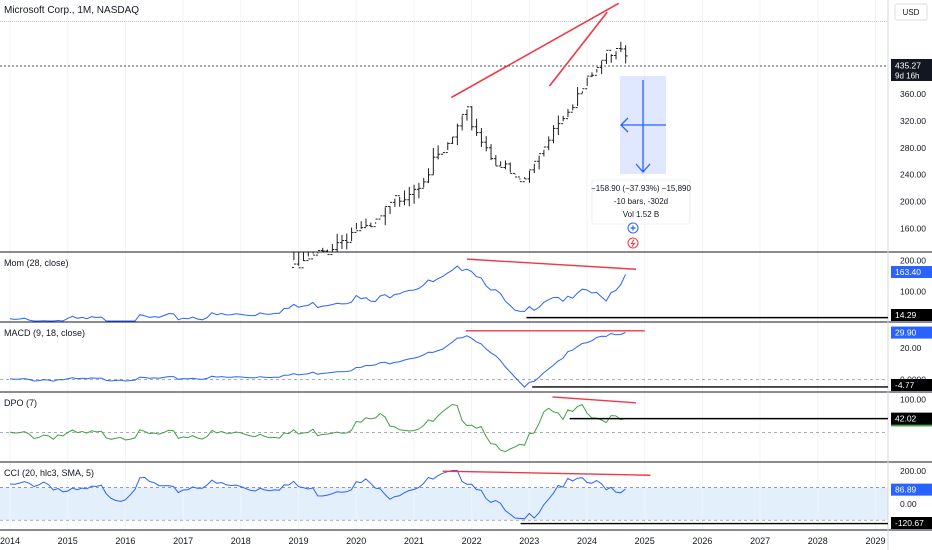  Describe the element at coordinates (125, 541) in the screenshot. I see `x-axis-label: 2016` at that location.